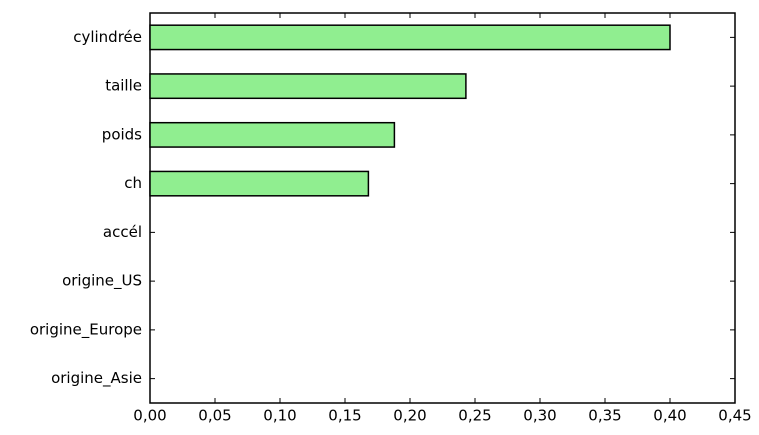  What do you see at coordinates (474, 416) in the screenshot?
I see `x-tick-label: 0,25` at bounding box center [474, 416].